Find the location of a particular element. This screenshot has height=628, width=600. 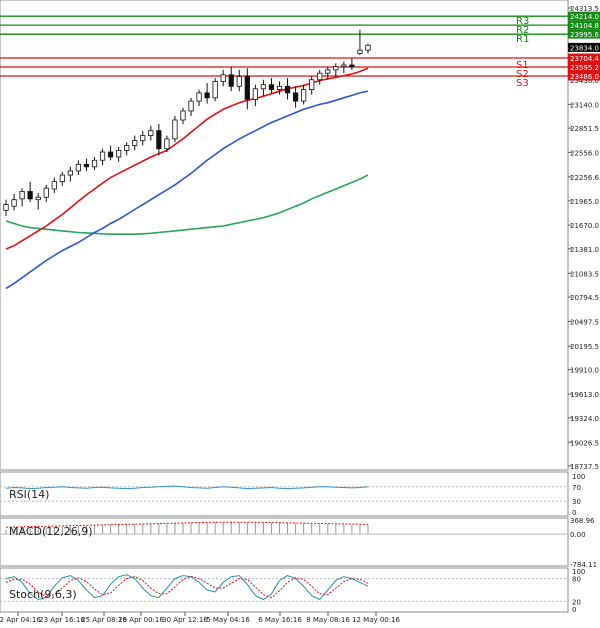

pivot-label: S1 is located at coordinates (522, 65).